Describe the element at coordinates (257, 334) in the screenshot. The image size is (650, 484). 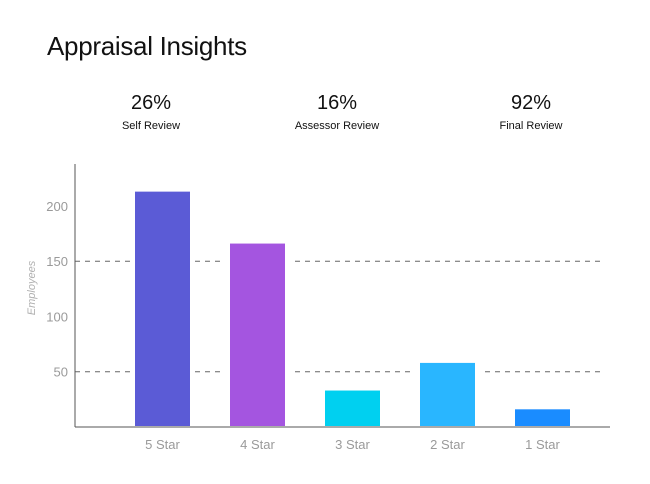
I see `bar-4-star` at that location.